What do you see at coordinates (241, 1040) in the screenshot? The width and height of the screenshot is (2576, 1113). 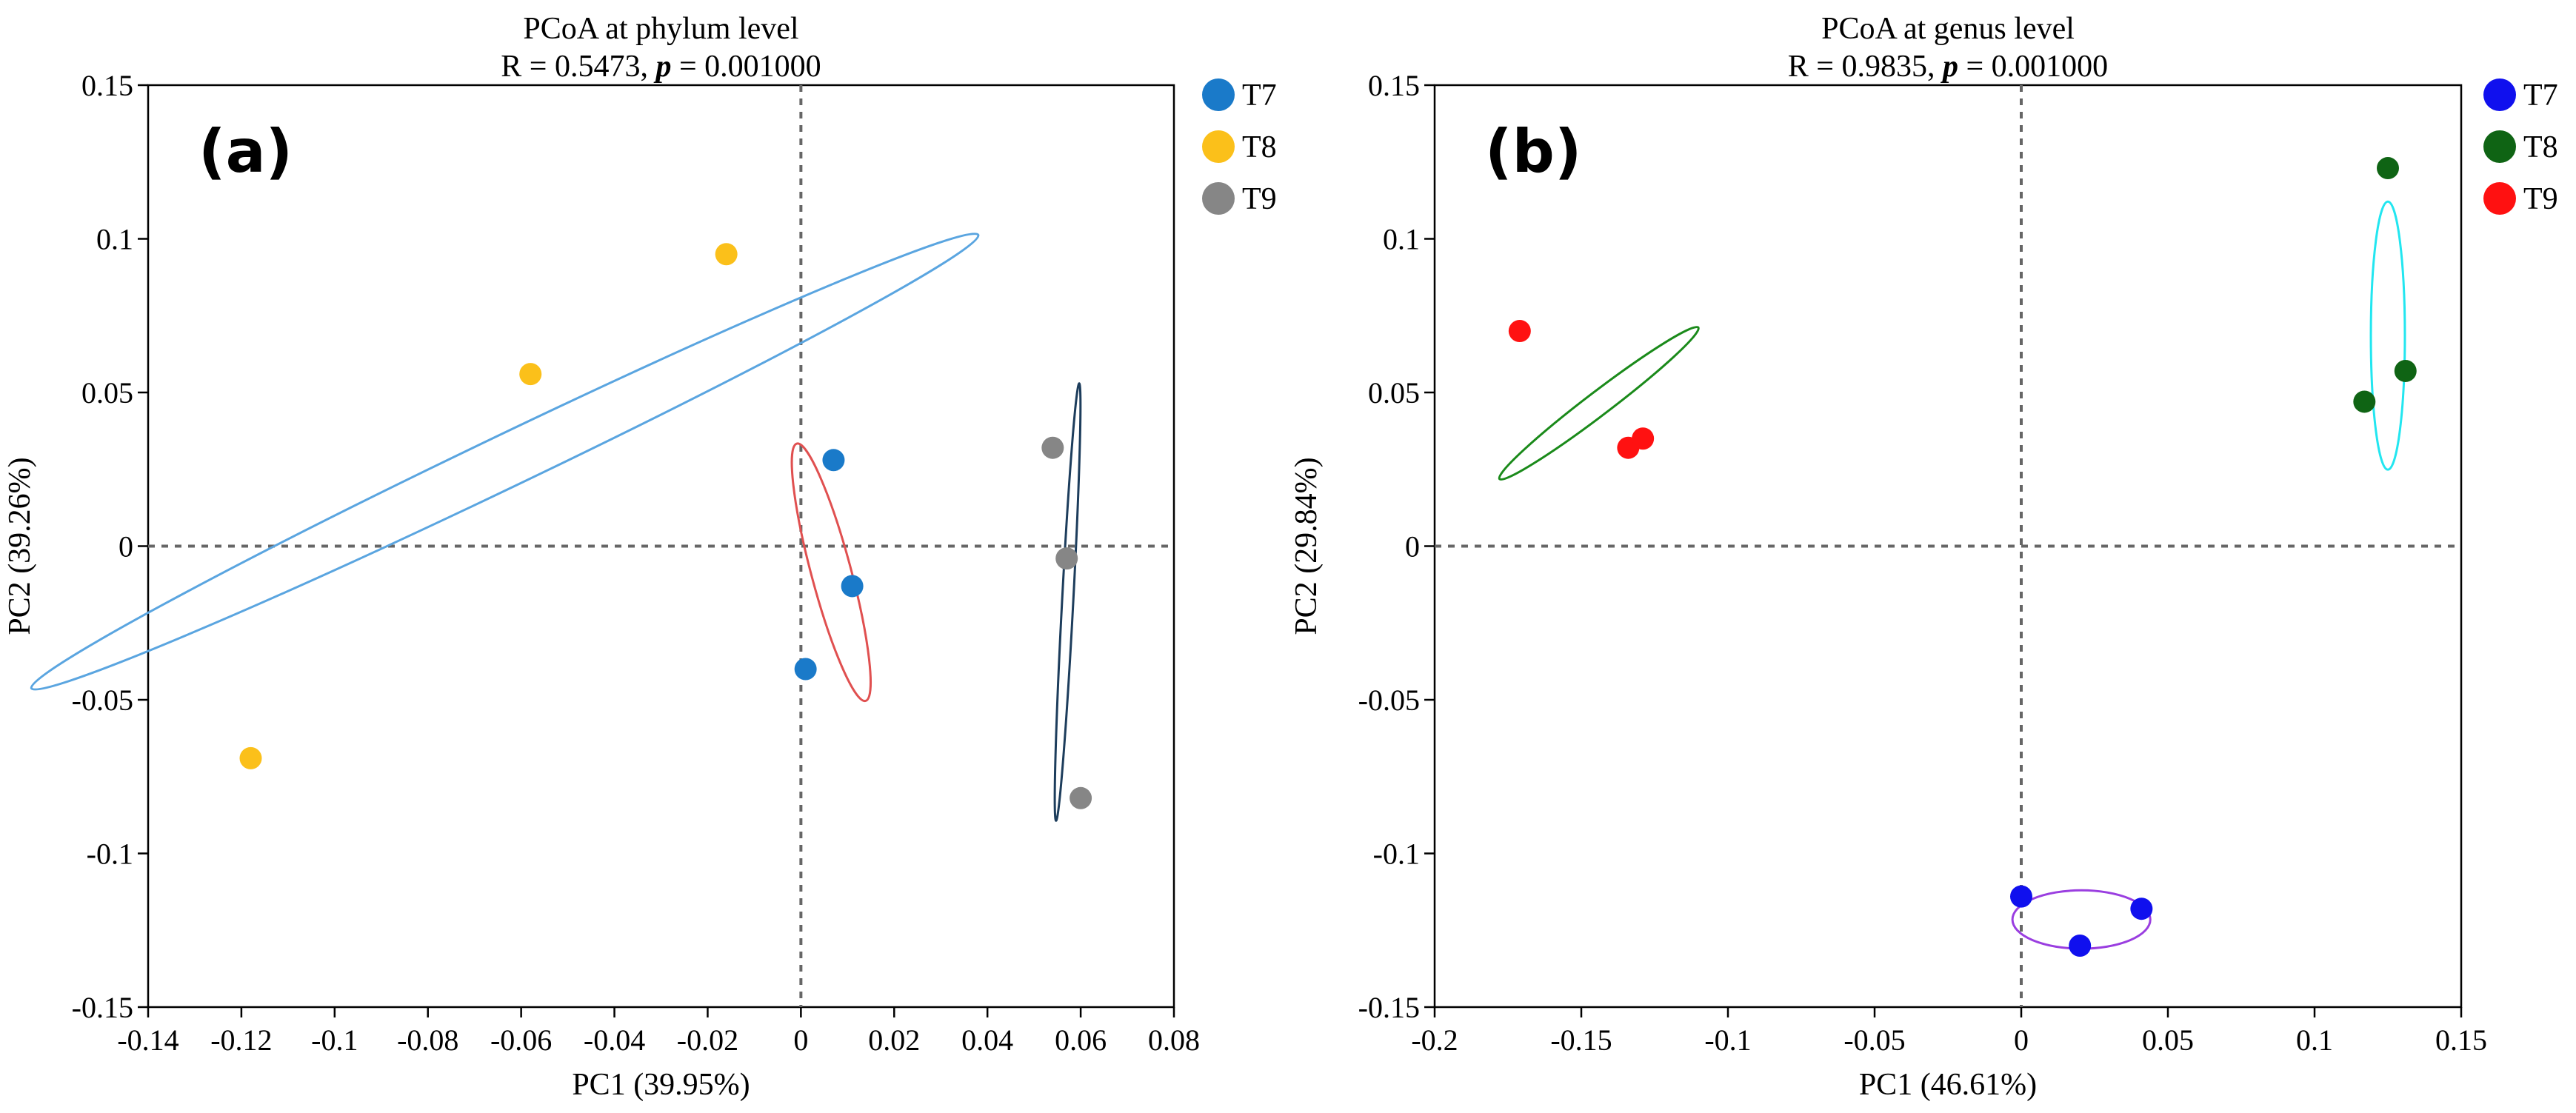 I see `x-tick-label: -0.12` at bounding box center [241, 1040].